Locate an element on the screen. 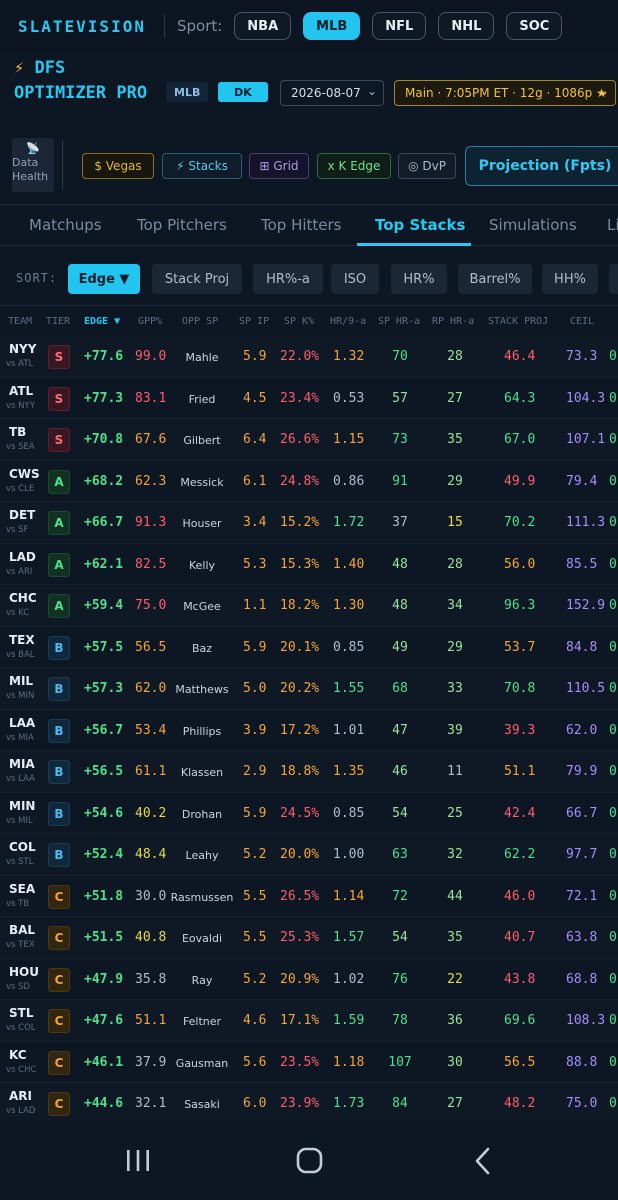  sort-stack-proj-button: Stack Proj is located at coordinates (197, 279).